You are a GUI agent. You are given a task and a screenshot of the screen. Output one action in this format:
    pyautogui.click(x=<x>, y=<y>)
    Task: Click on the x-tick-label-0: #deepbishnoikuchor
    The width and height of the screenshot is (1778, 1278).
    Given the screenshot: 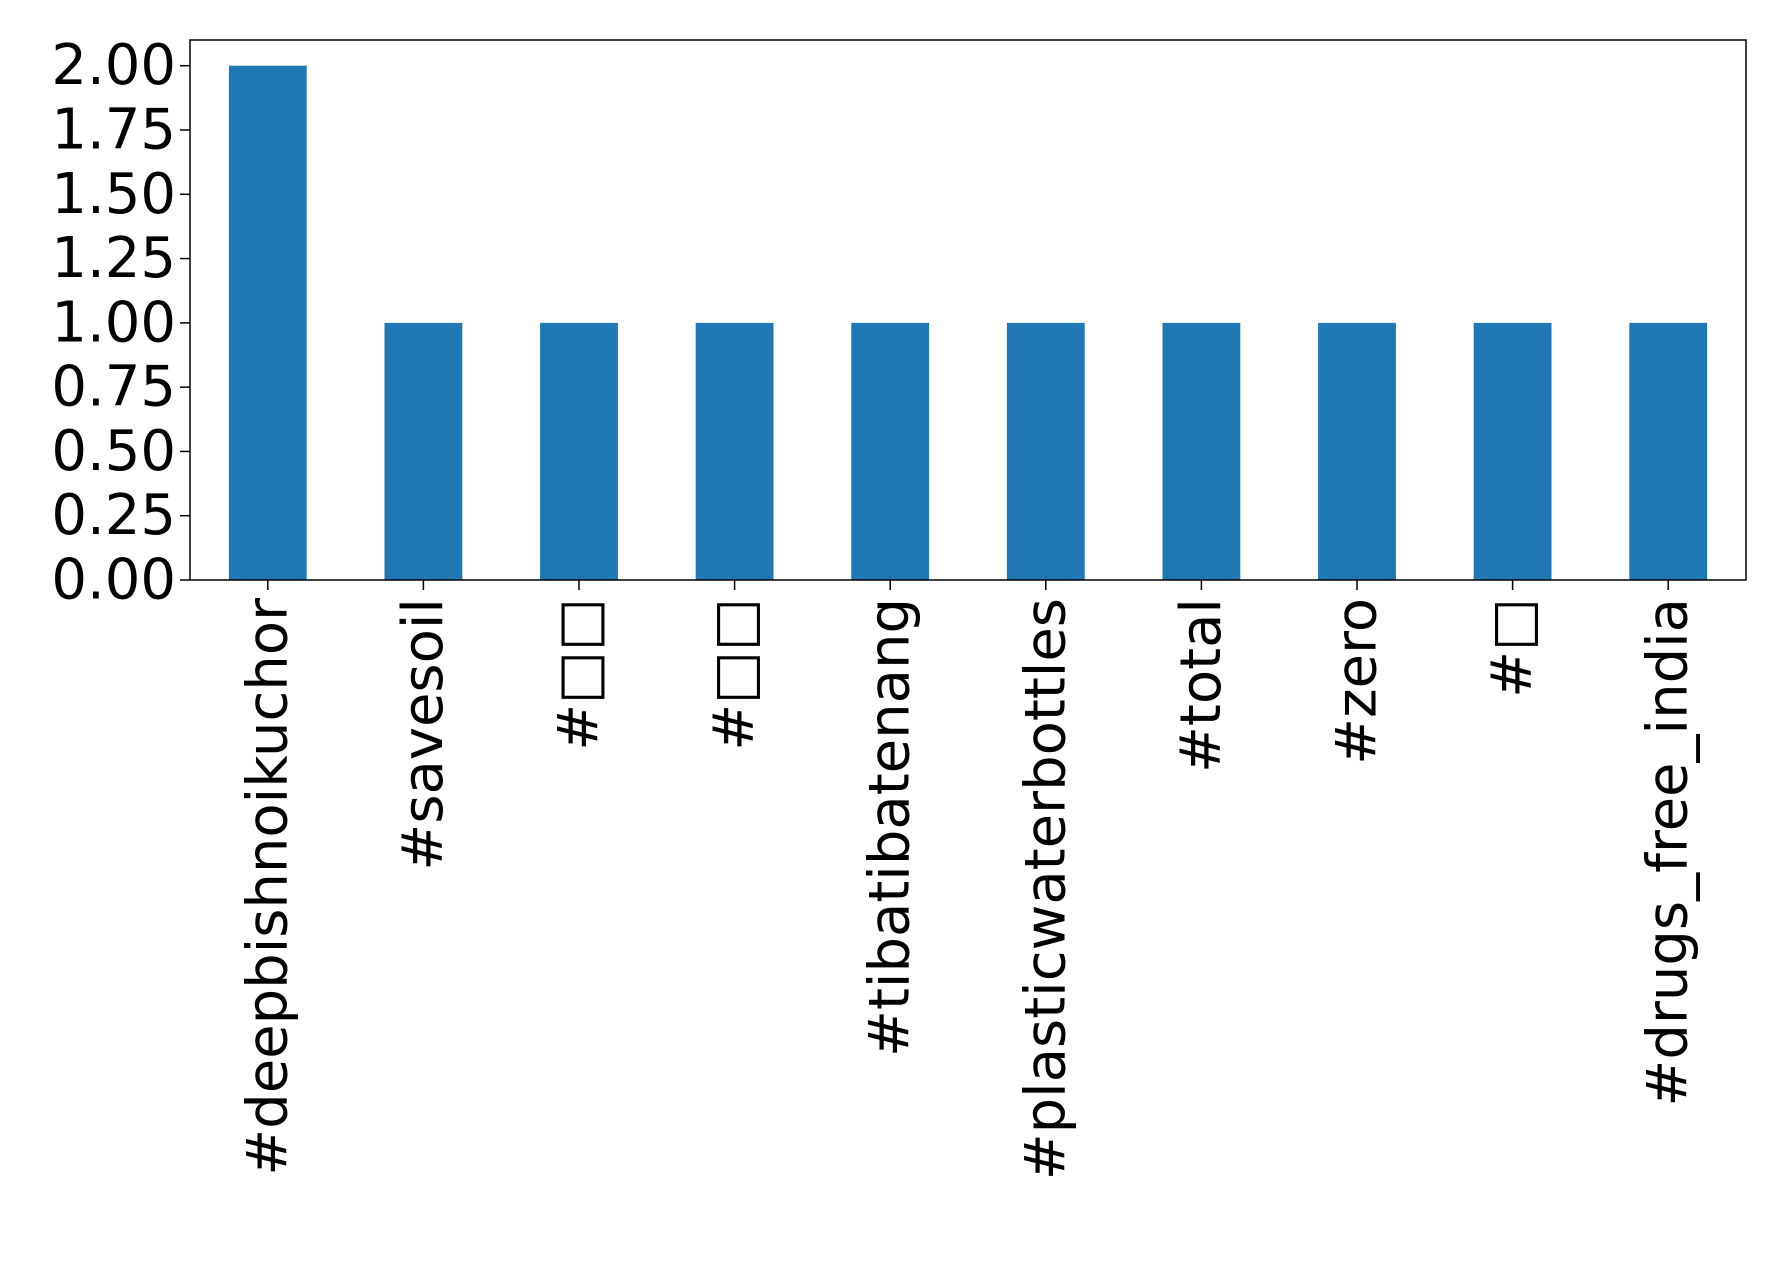 What is the action you would take?
    pyautogui.click(x=267, y=886)
    